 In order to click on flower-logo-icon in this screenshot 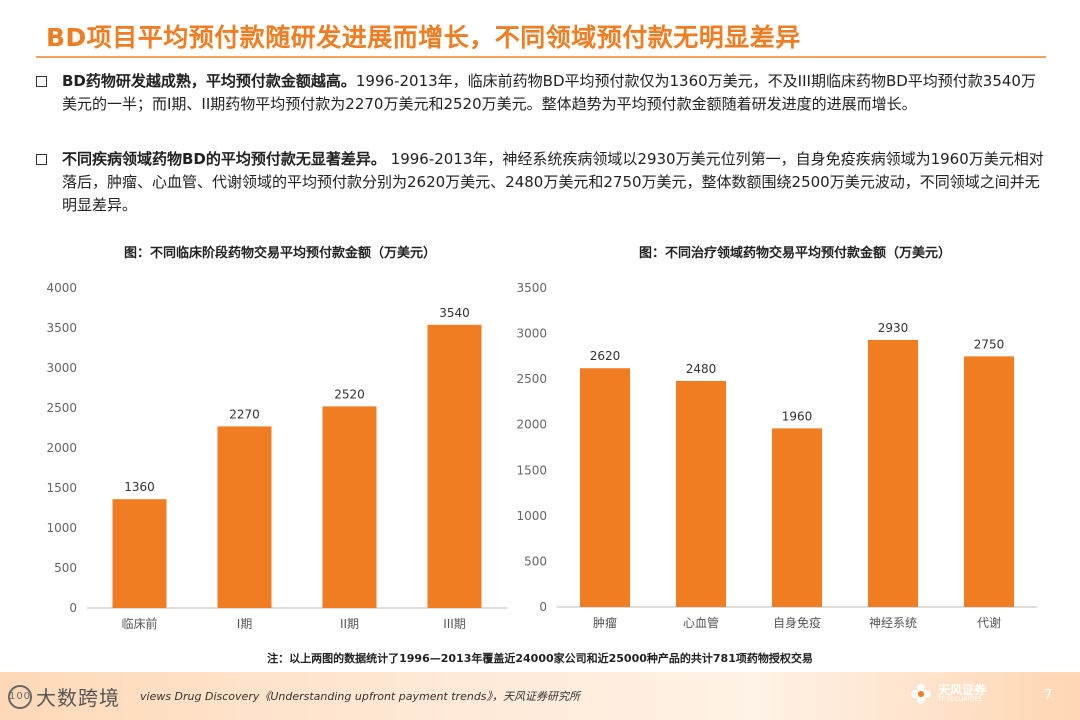, I will do `click(921, 694)`.